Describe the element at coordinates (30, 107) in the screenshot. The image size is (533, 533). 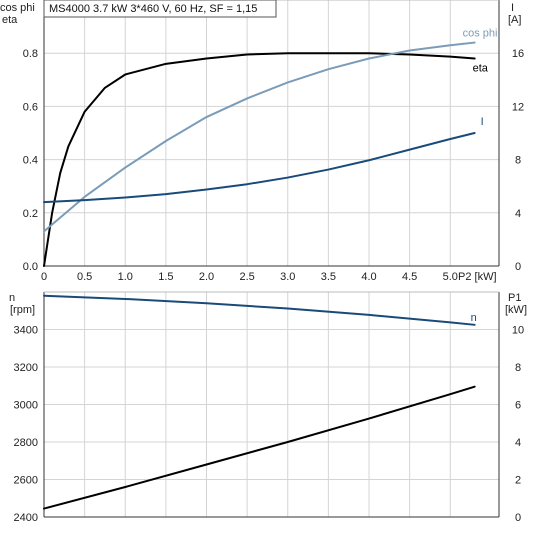
I see `left-y-tick-label: 0.6` at that location.